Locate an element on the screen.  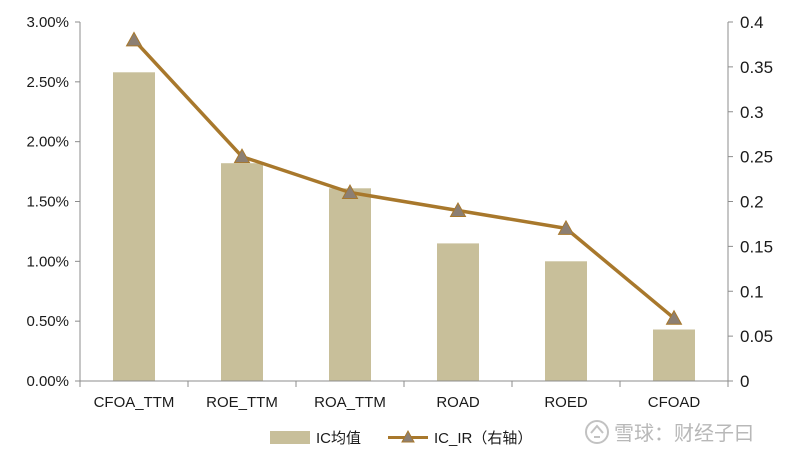
y-right-tick-label: 0.4 is located at coordinates (752, 22).